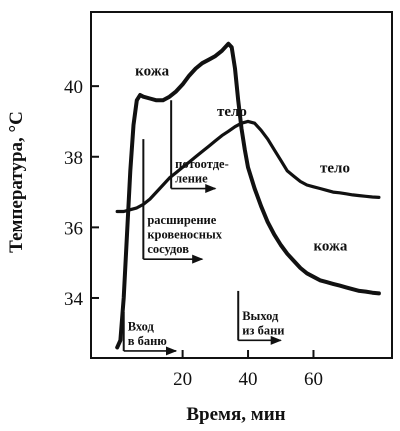  I want to click on annotation-text-line: Вход, so click(141, 326).